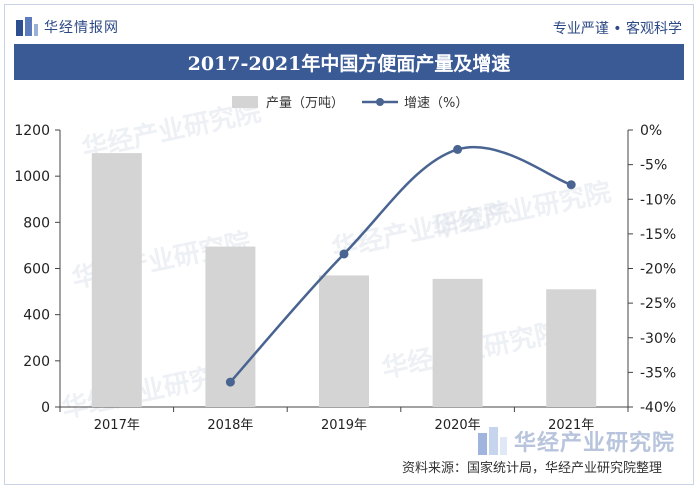 The image size is (700, 491). What do you see at coordinates (81, 28) in the screenshot?
I see `brand-name: 华经情报网` at bounding box center [81, 28].